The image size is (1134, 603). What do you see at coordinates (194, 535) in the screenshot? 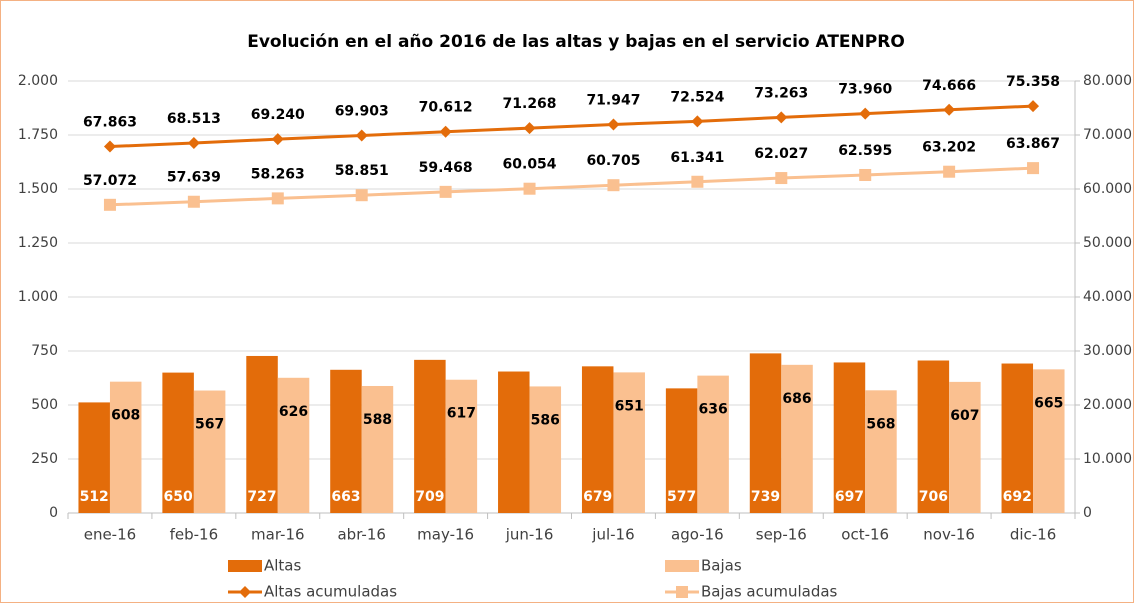
I see `x-tick-label: feb-16` at bounding box center [194, 535].